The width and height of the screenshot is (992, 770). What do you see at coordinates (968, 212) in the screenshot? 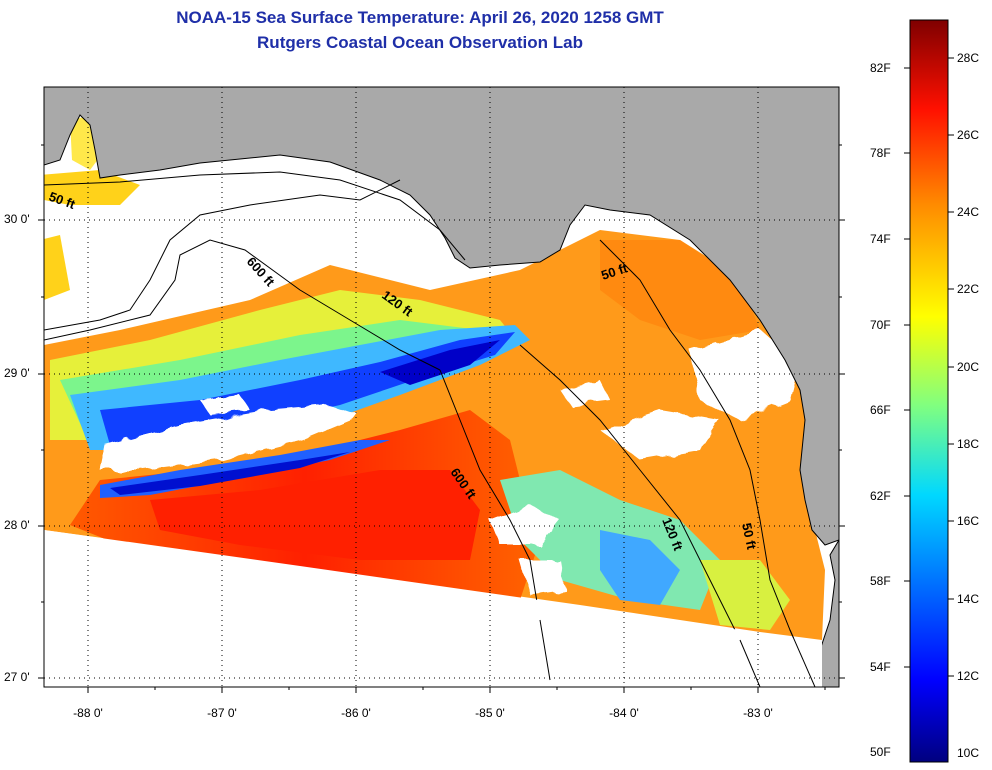
I see `colorbar-c-label: 24C` at bounding box center [968, 212].